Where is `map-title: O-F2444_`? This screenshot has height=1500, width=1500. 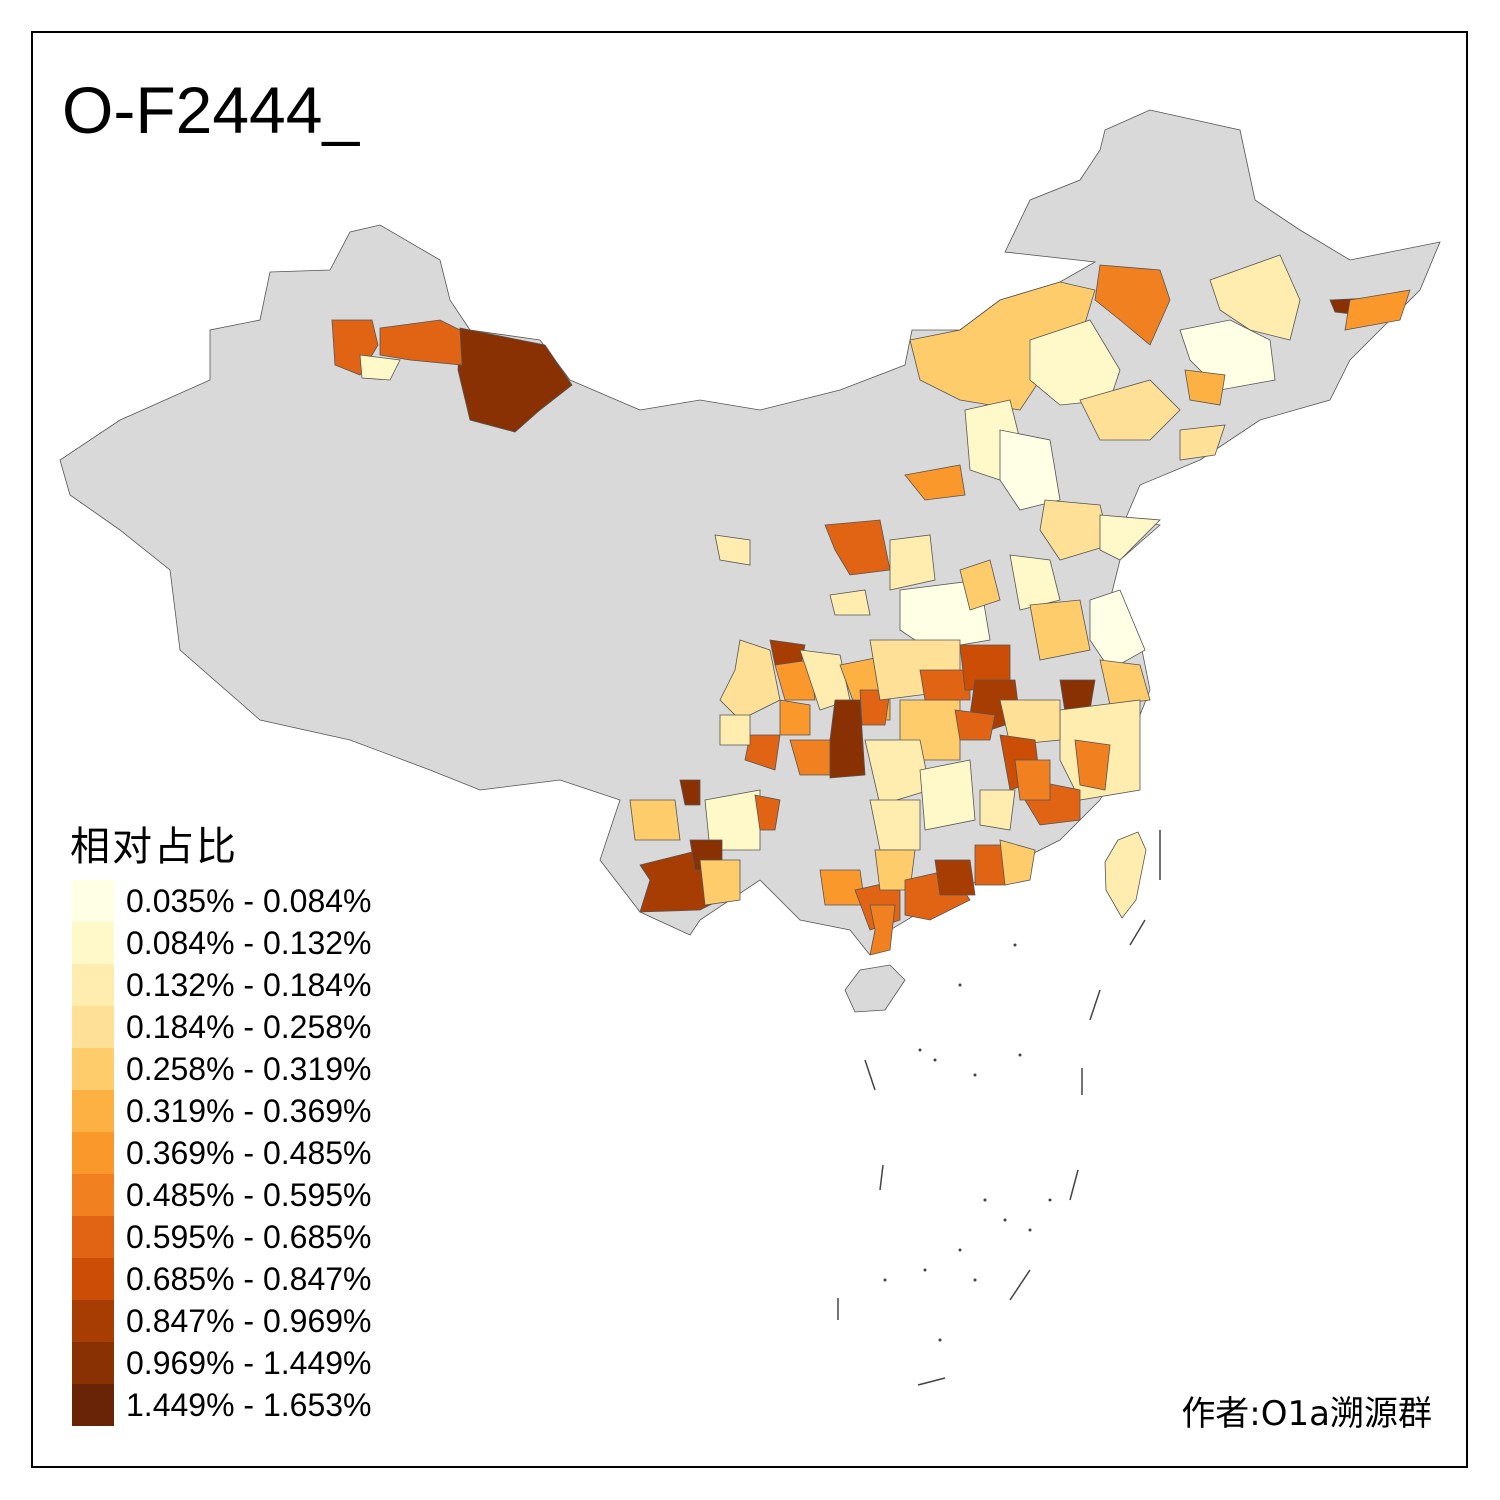 map-title: O-F2444_ is located at coordinates (211, 110).